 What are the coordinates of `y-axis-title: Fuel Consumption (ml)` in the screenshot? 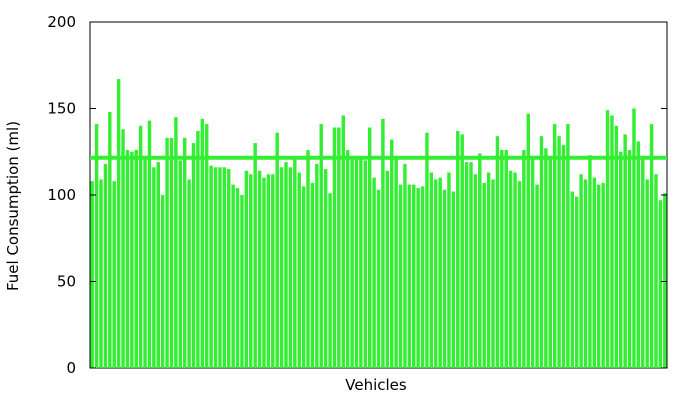 It's located at (13, 206).